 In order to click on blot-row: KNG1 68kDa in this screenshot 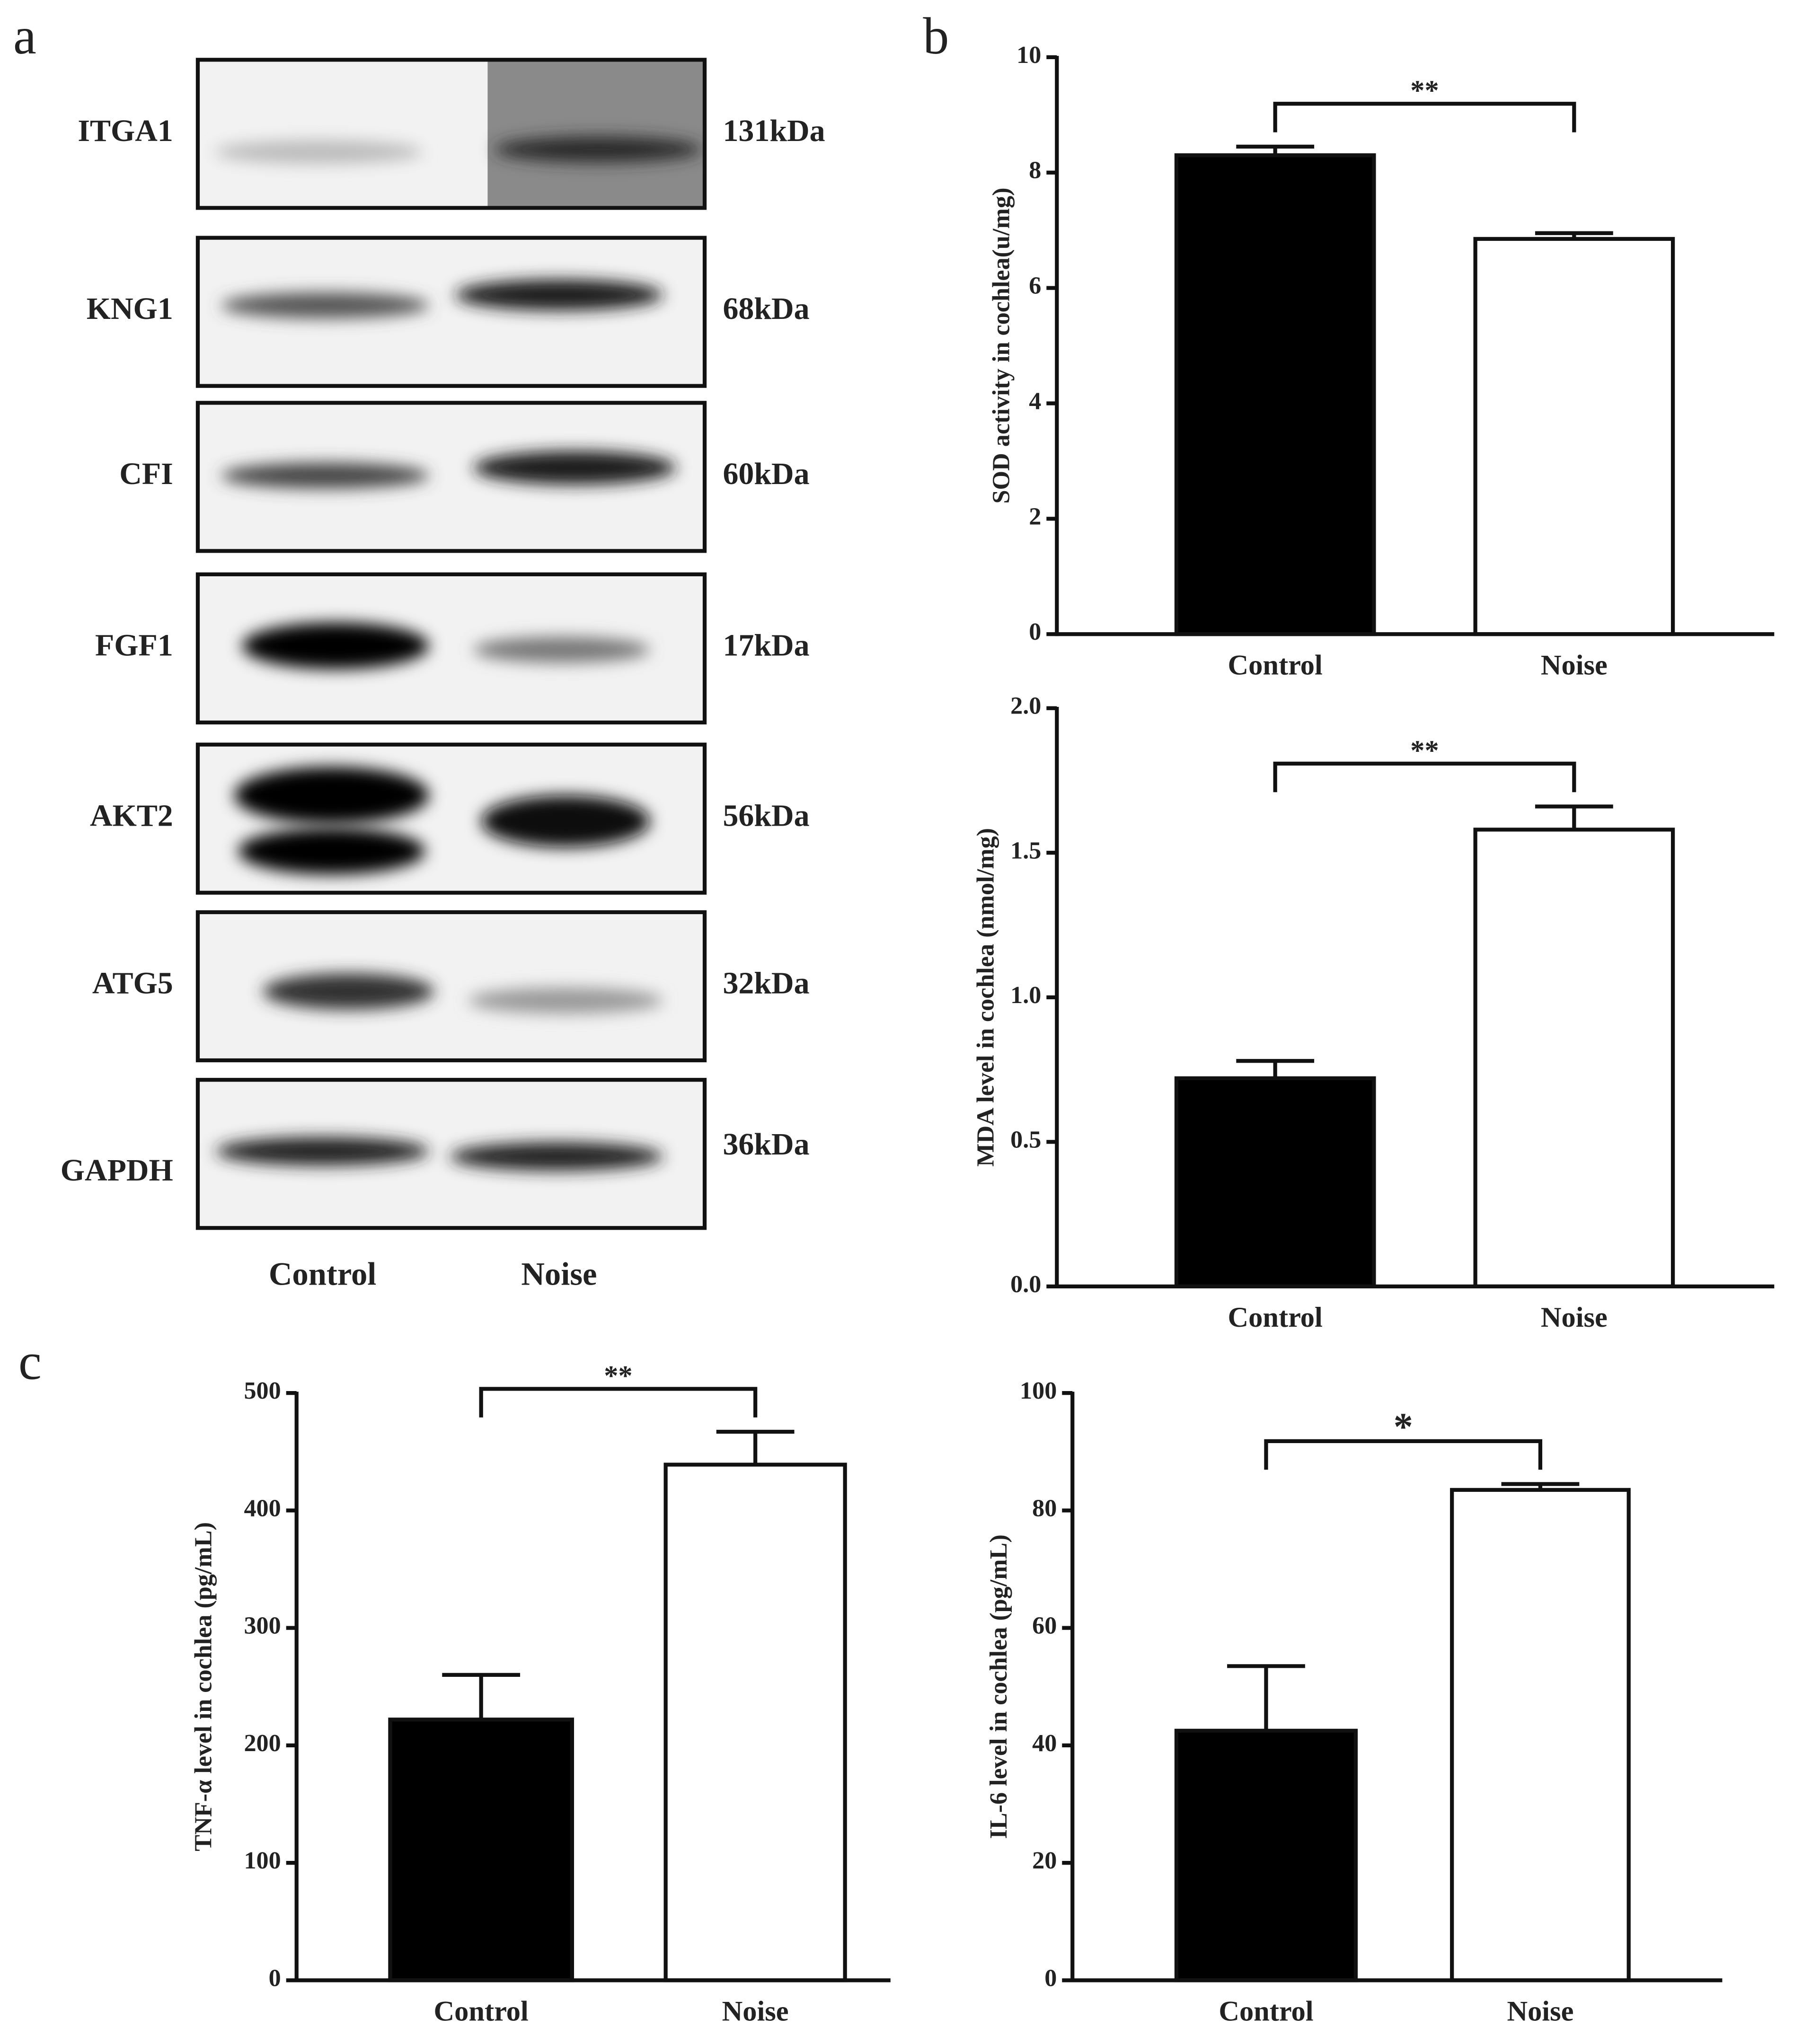, I will do `click(448, 312)`.